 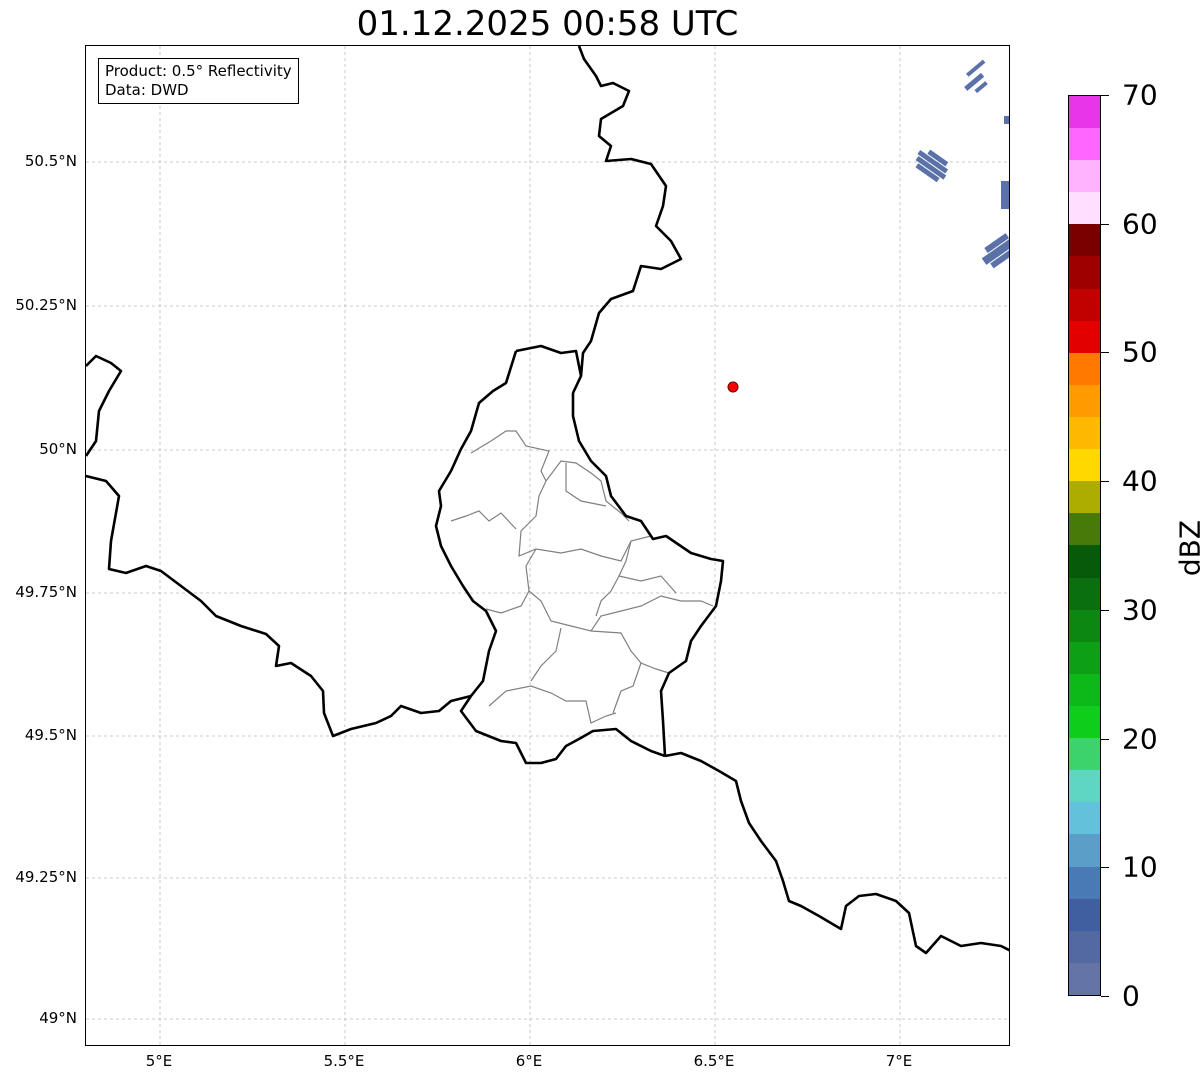 I want to click on colorbar-tick-label: 60, so click(x=1140, y=224).